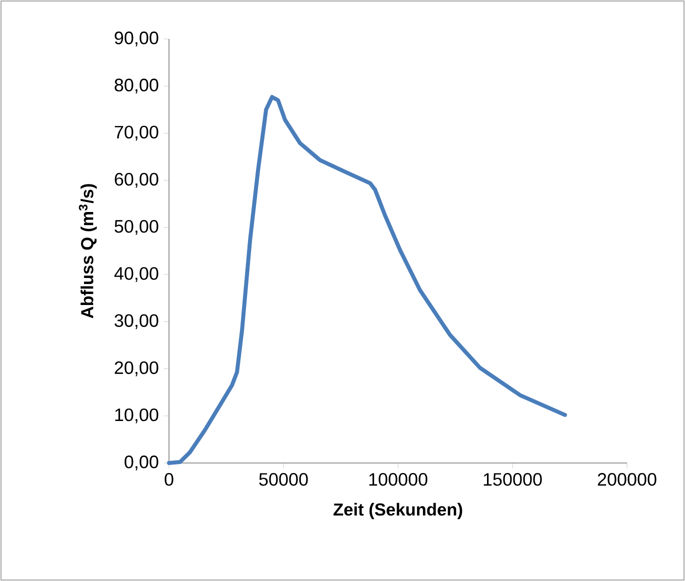 This screenshot has width=685, height=581. Describe the element at coordinates (169, 479) in the screenshot. I see `x-tick-label: 0` at that location.